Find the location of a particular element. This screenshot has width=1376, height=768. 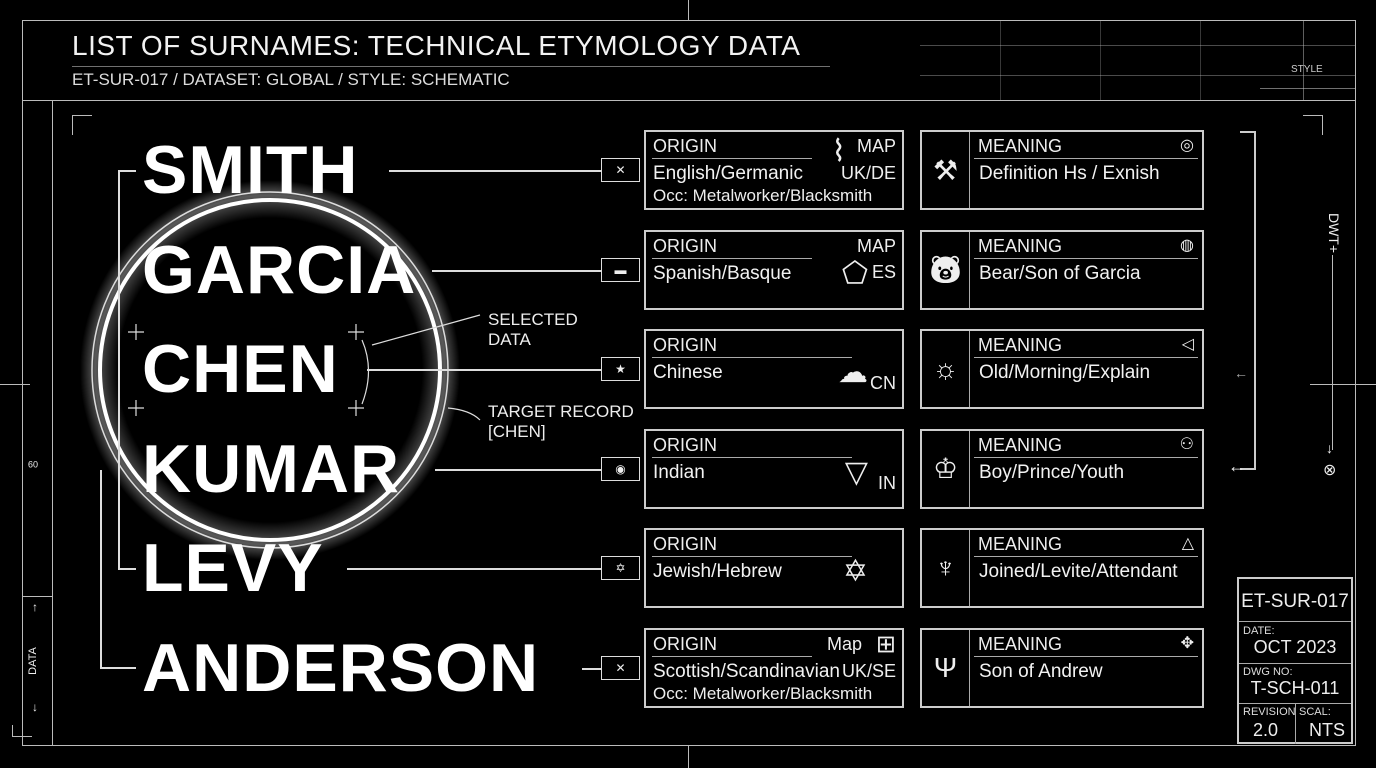

region-code: ES is located at coordinates (883, 271).